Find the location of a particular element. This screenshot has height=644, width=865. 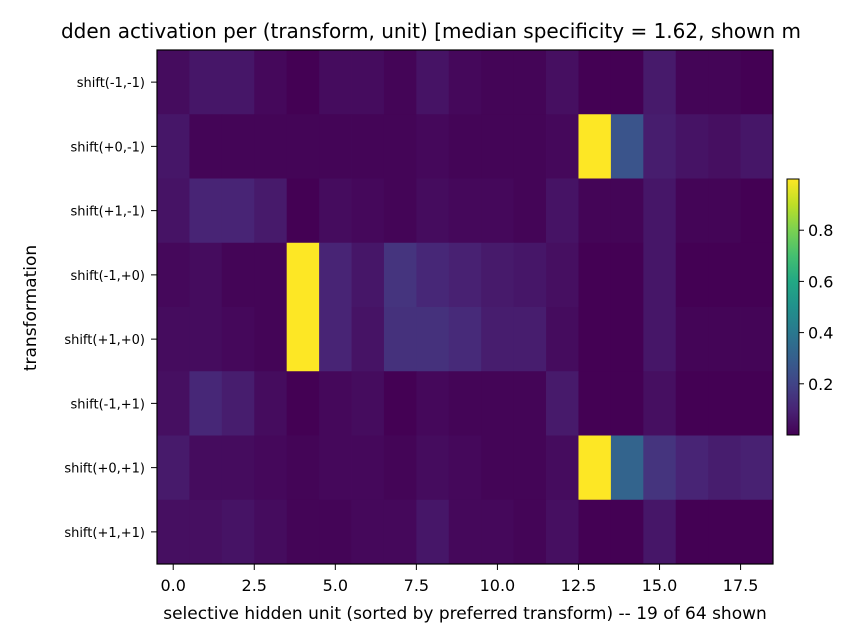

x-tick-label: 17.5 is located at coordinates (741, 585).